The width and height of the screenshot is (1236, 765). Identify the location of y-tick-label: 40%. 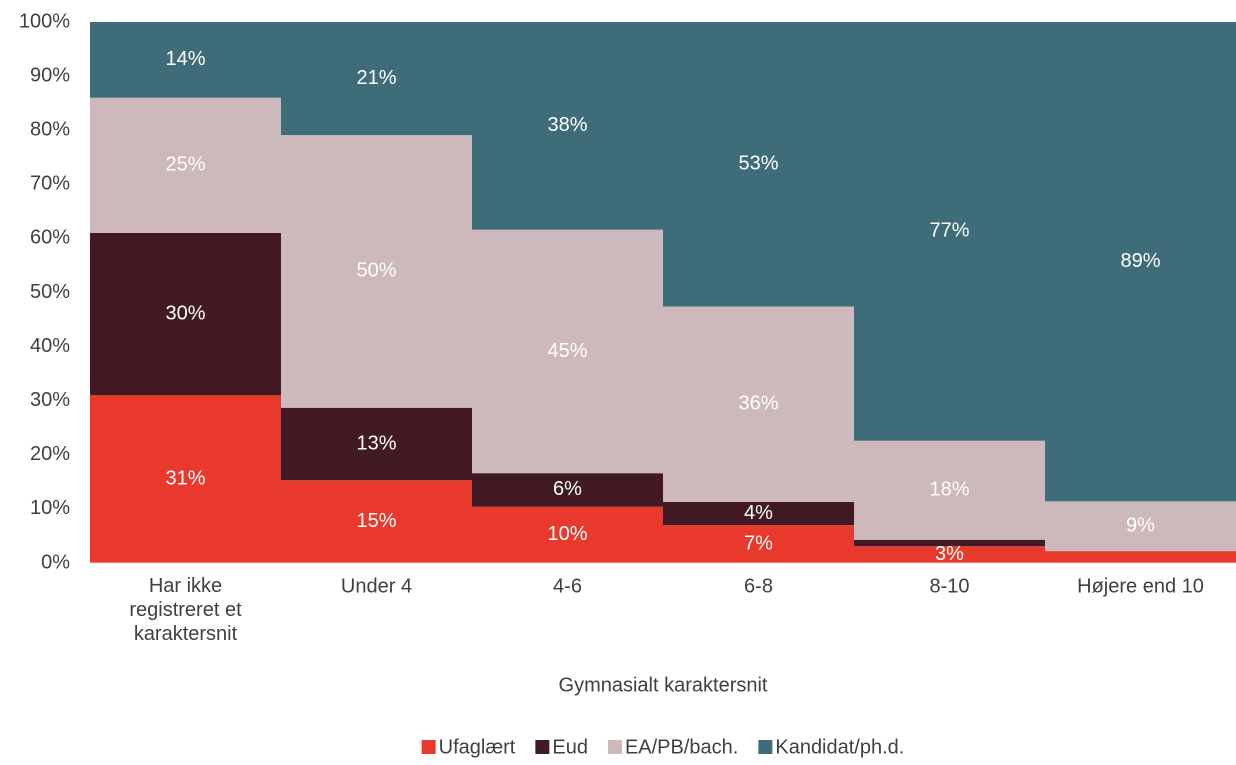
(50, 346).